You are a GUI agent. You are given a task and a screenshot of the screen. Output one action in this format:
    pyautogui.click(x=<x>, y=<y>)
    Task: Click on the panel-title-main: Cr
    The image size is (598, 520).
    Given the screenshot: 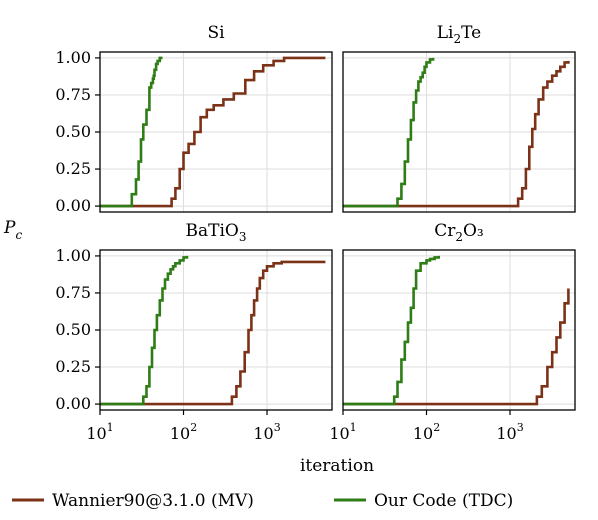 What is the action you would take?
    pyautogui.click(x=445, y=231)
    